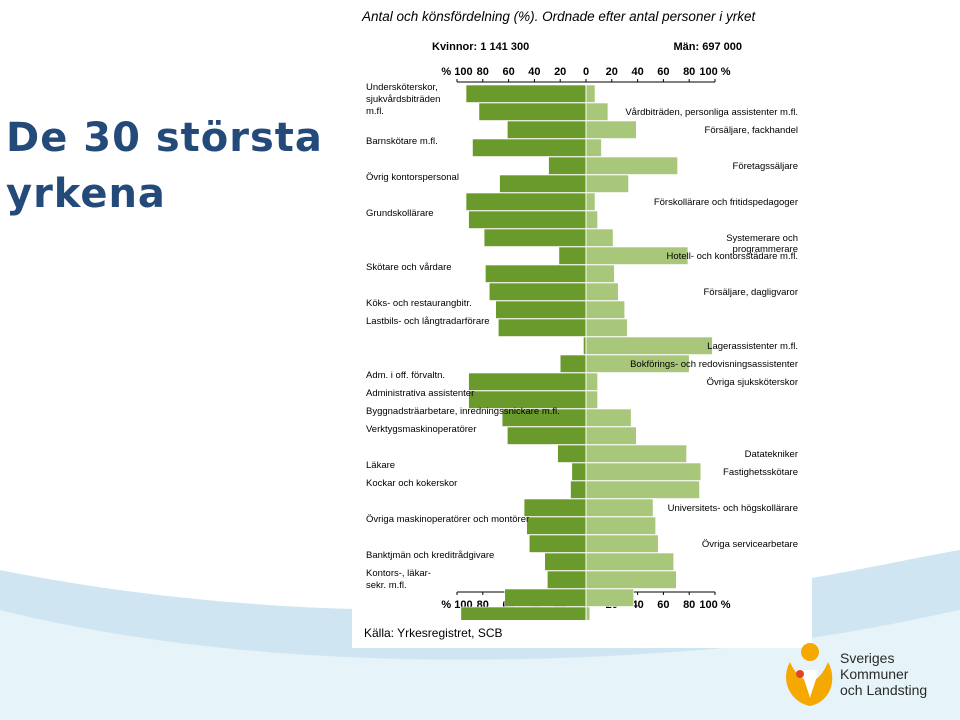 The width and height of the screenshot is (960, 720). What do you see at coordinates (164, 166) in the screenshot?
I see `slide-title: De 30 största yrkena` at bounding box center [164, 166].